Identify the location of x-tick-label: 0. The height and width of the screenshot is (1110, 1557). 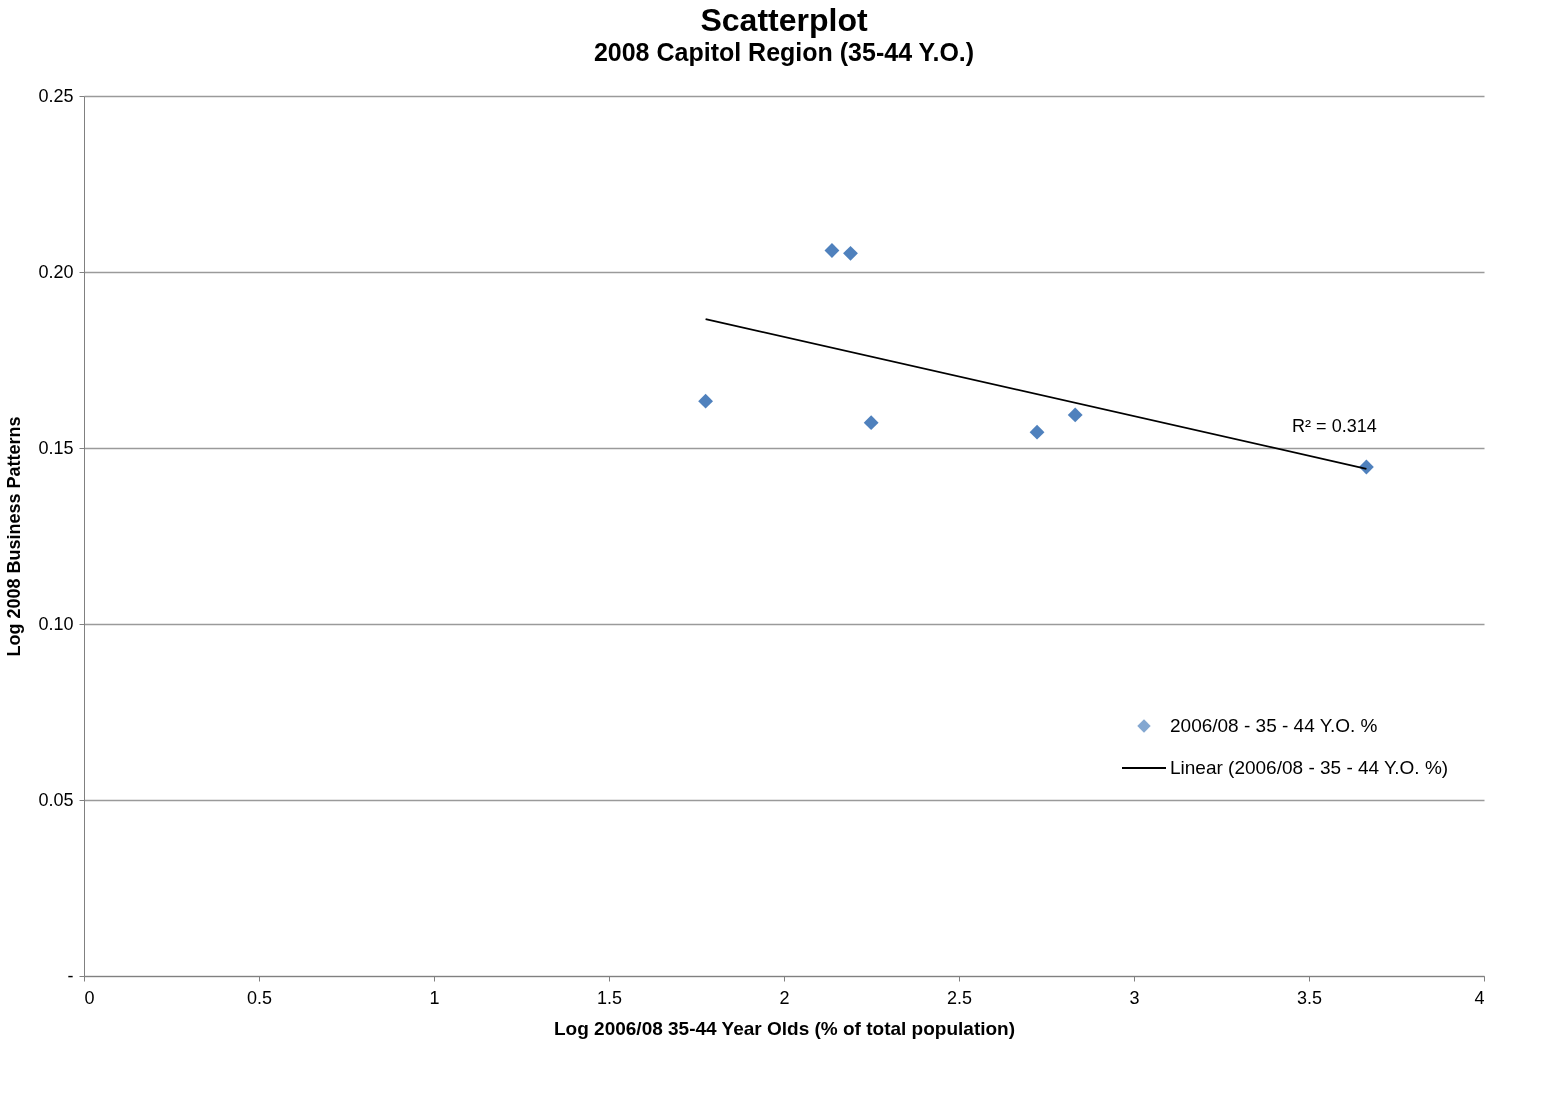
(89, 997).